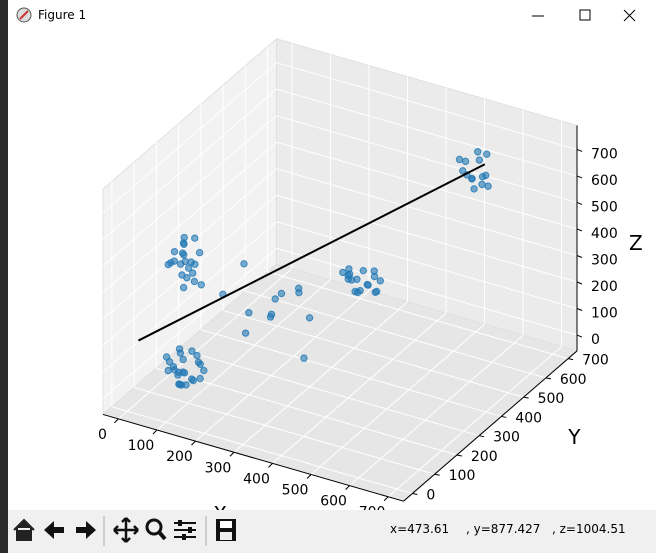 The image size is (656, 553). I want to click on background-strip, so click(4, 276).